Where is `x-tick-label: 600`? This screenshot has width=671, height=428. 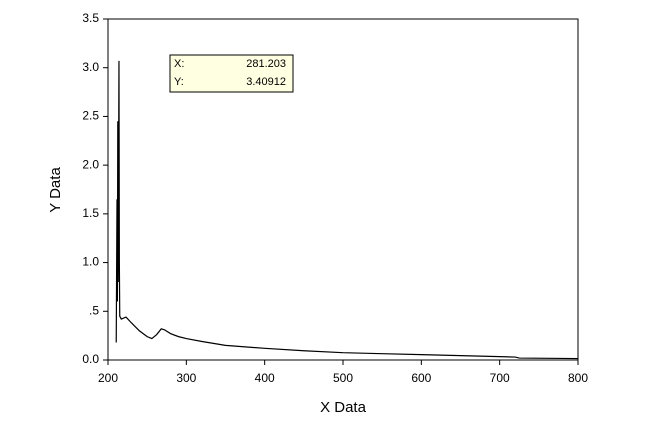
x-tick-label: 600 is located at coordinates (421, 378).